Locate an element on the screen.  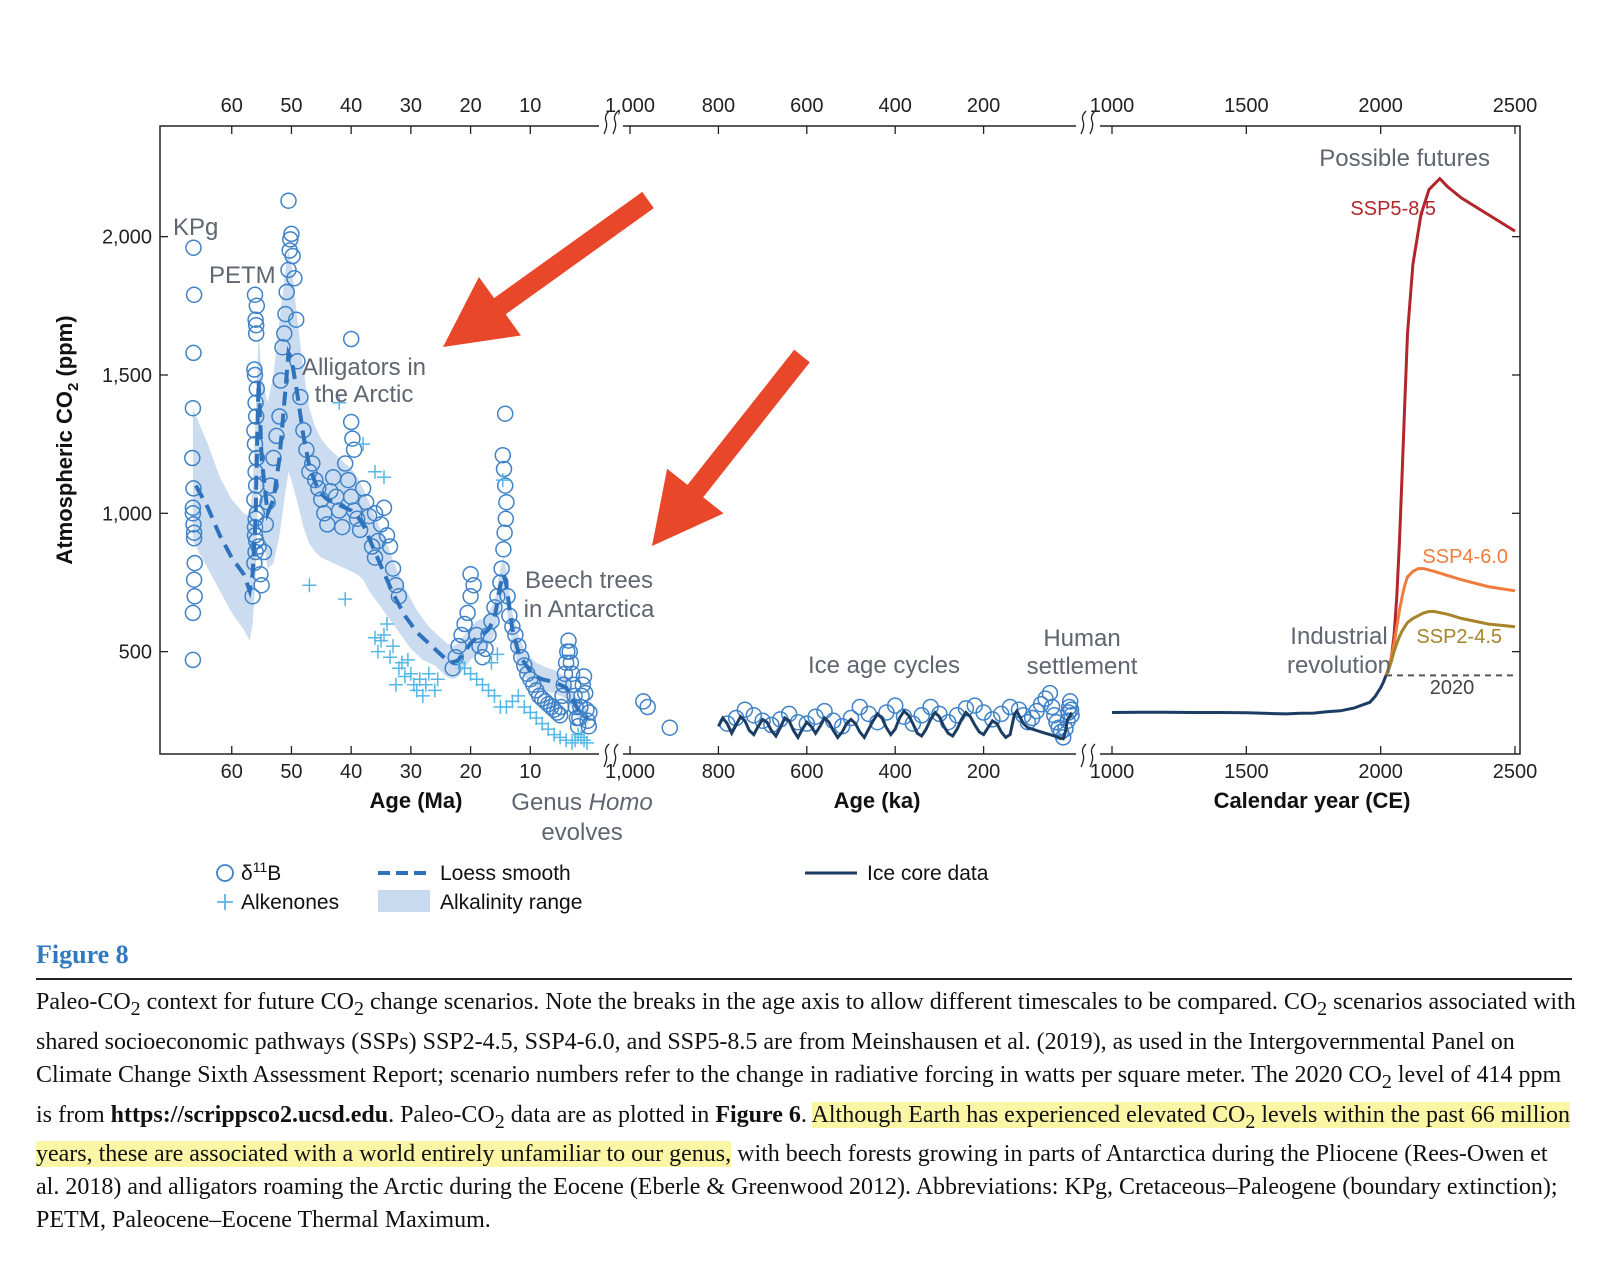
tick-label-top-1-1: 800 is located at coordinates (718, 106).